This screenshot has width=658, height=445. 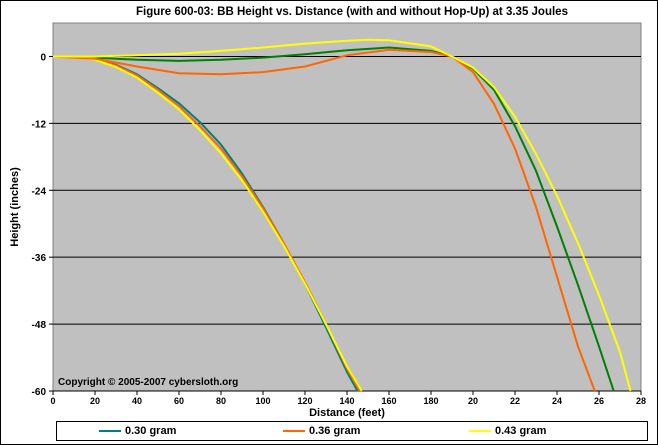 I want to click on legend-label-0-43-gram: 0.43 gram, so click(x=521, y=431).